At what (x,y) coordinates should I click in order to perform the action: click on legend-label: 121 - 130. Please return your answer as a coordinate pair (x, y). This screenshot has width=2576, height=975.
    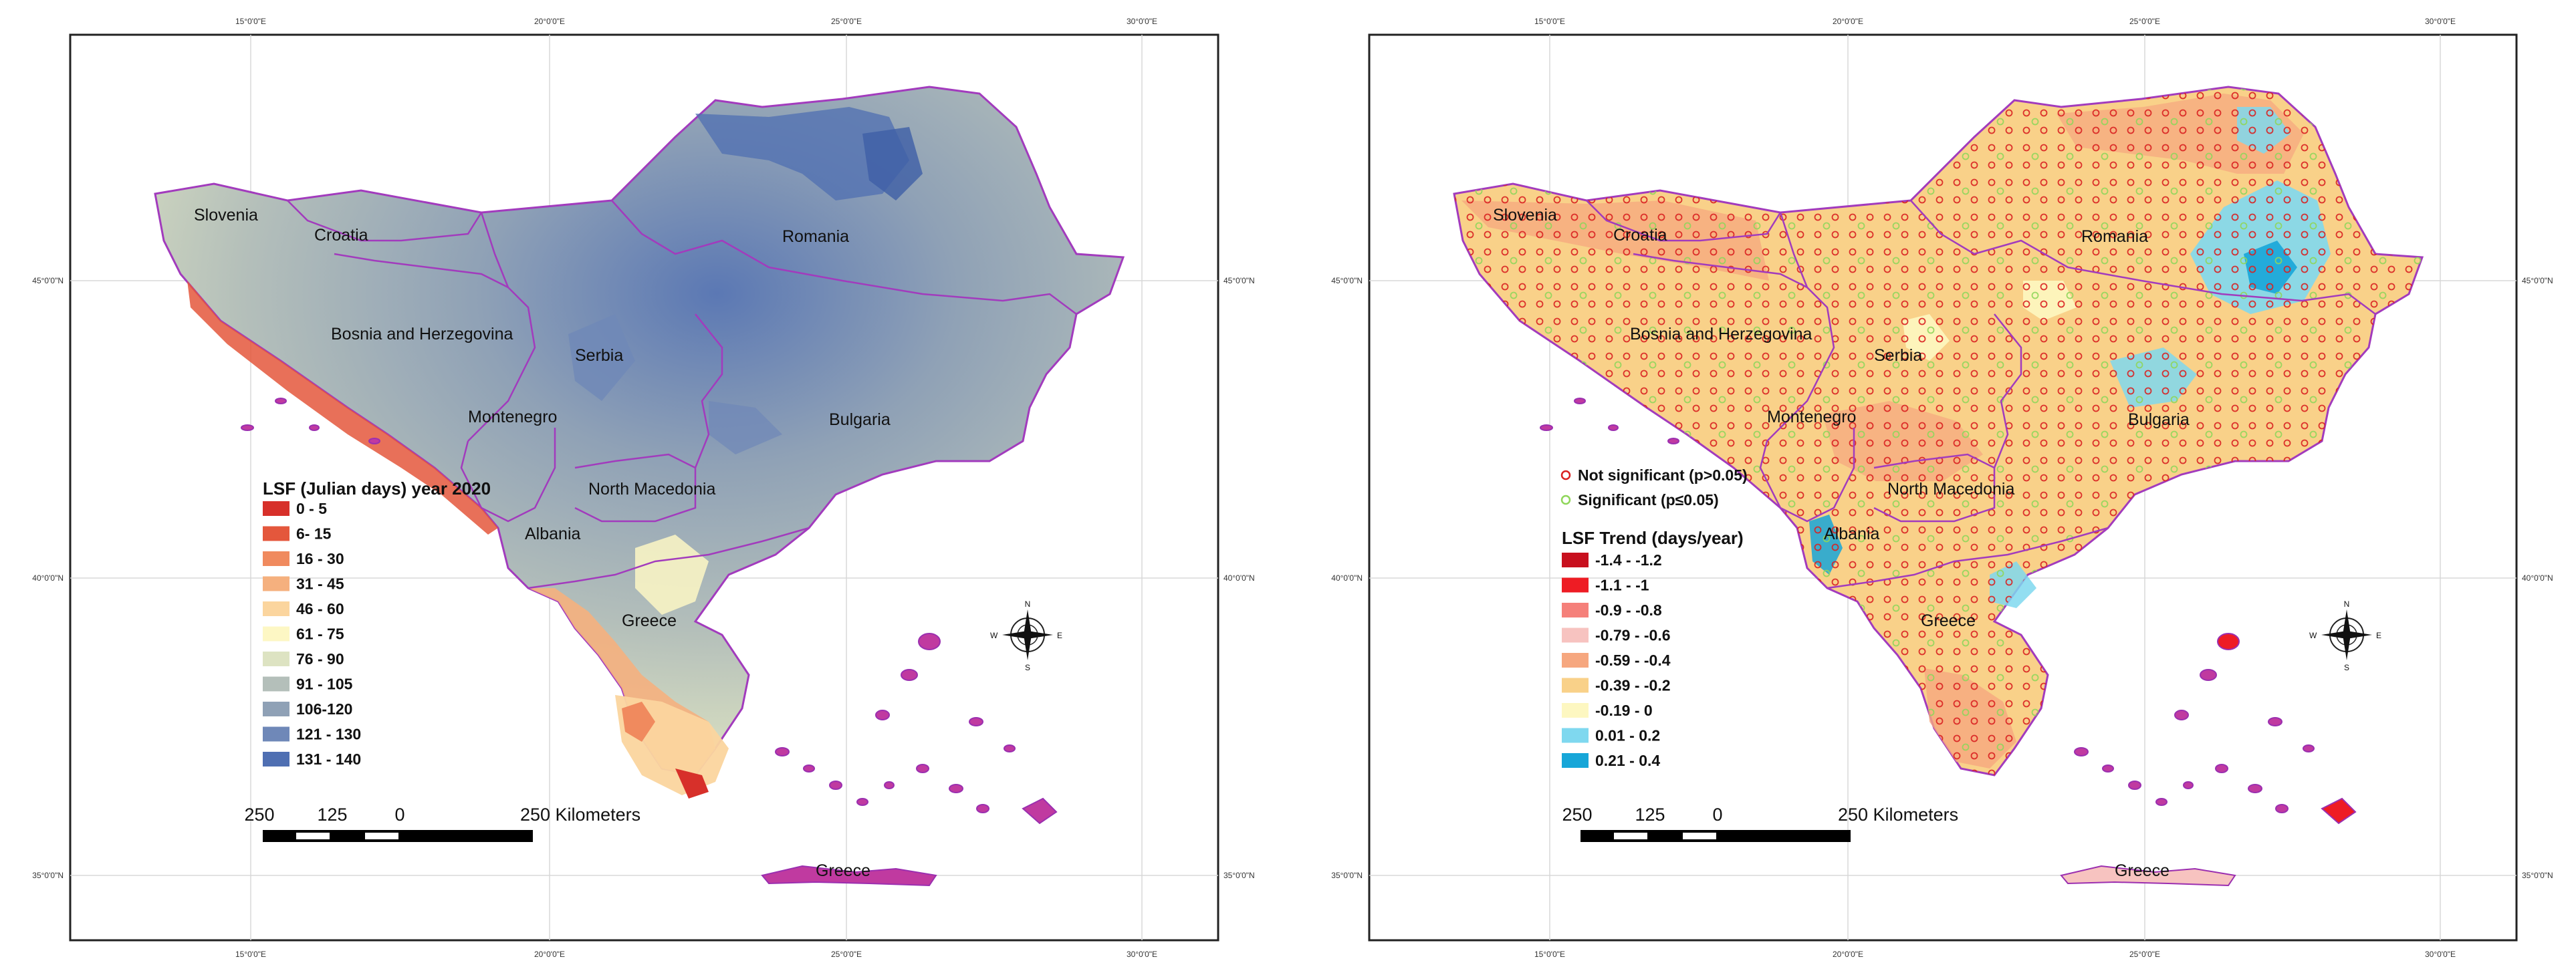
    Looking at the image, I should click on (328, 734).